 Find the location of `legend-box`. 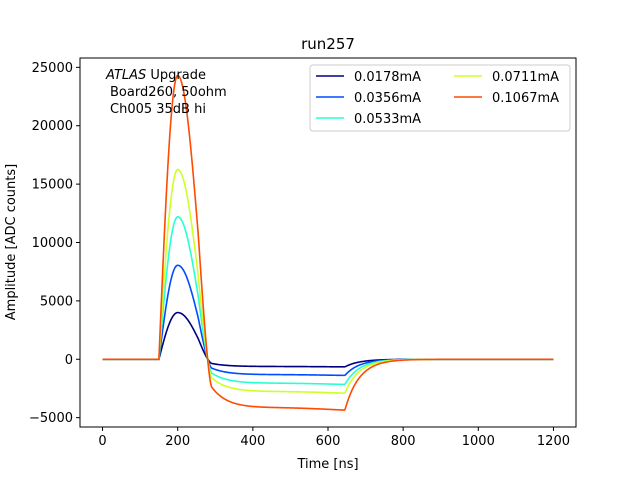

legend-box is located at coordinates (440, 98).